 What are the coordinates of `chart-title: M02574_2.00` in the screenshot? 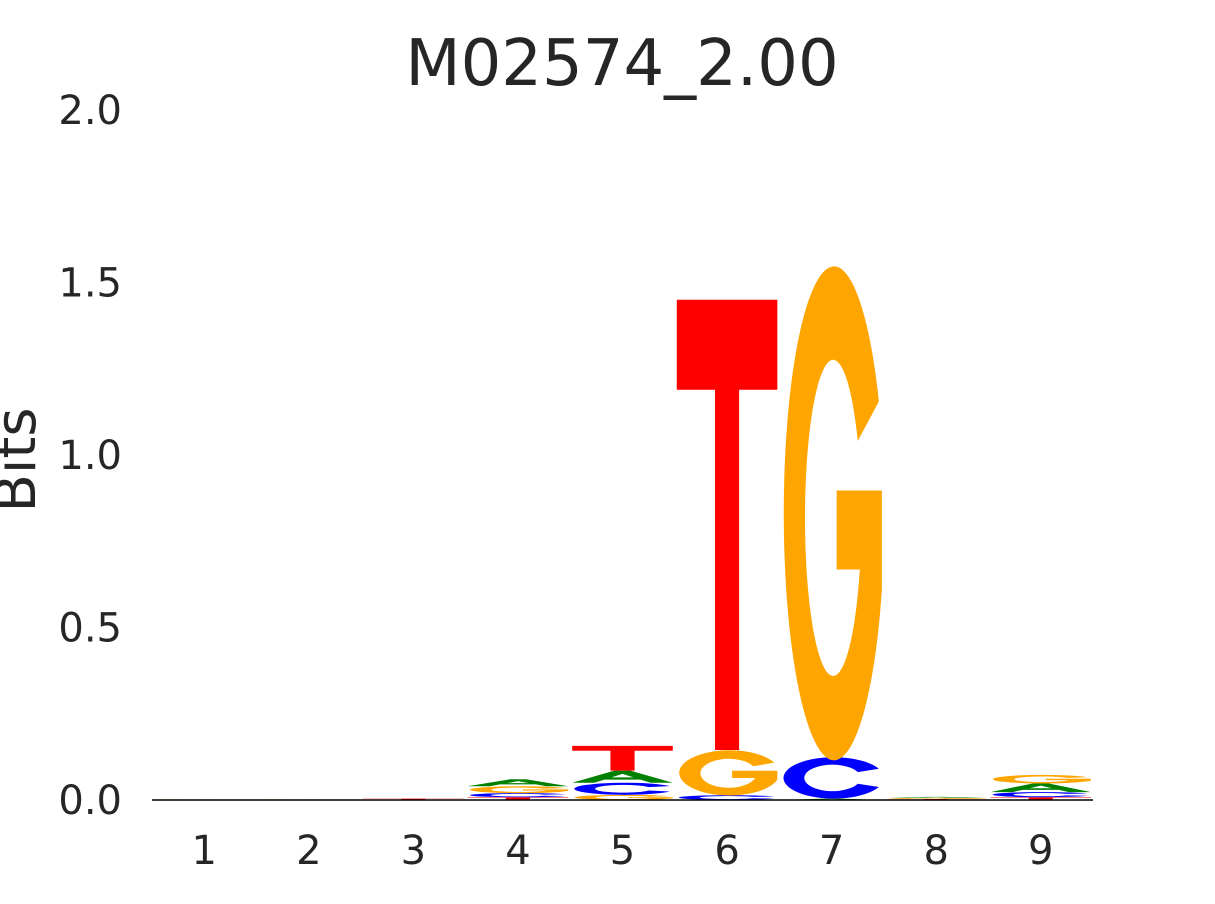 It's located at (621, 64).